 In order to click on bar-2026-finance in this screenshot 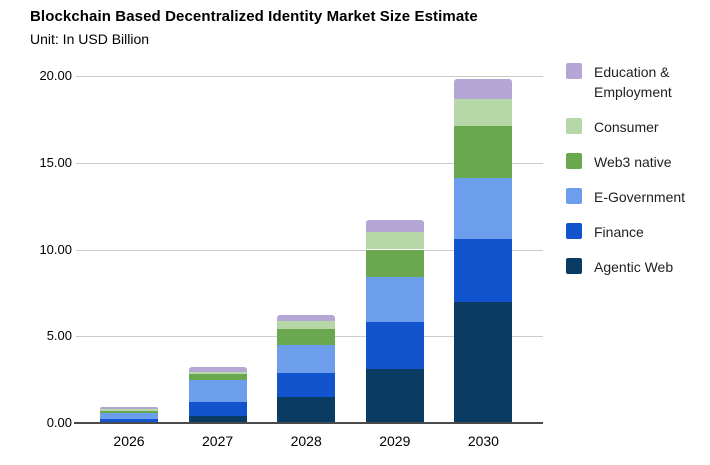, I will do `click(129, 420)`.